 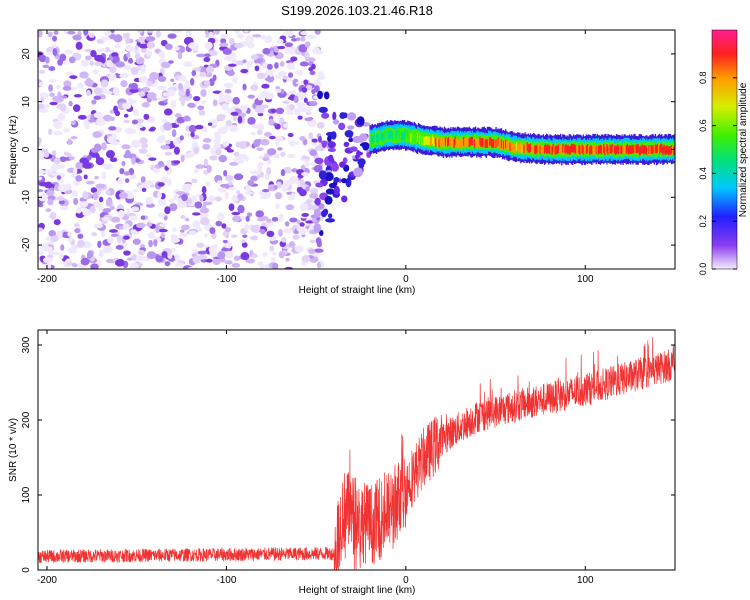 What do you see at coordinates (26, 54) in the screenshot?
I see `spectrogram-ytick-label: 20` at bounding box center [26, 54].